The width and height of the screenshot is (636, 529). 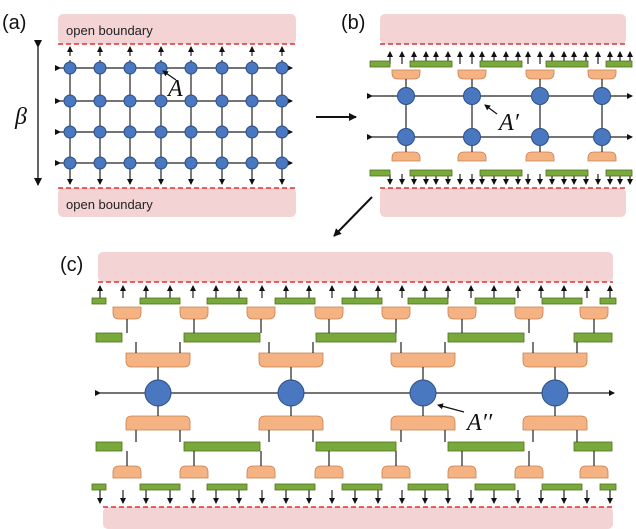 I want to click on open-boundary-top-label: open boundary, so click(x=109, y=30).